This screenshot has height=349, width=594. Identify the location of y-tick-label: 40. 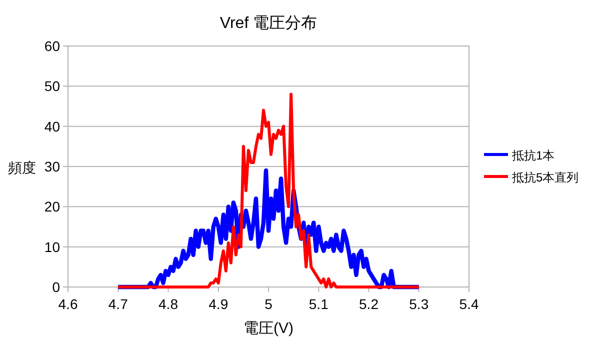
(52, 126).